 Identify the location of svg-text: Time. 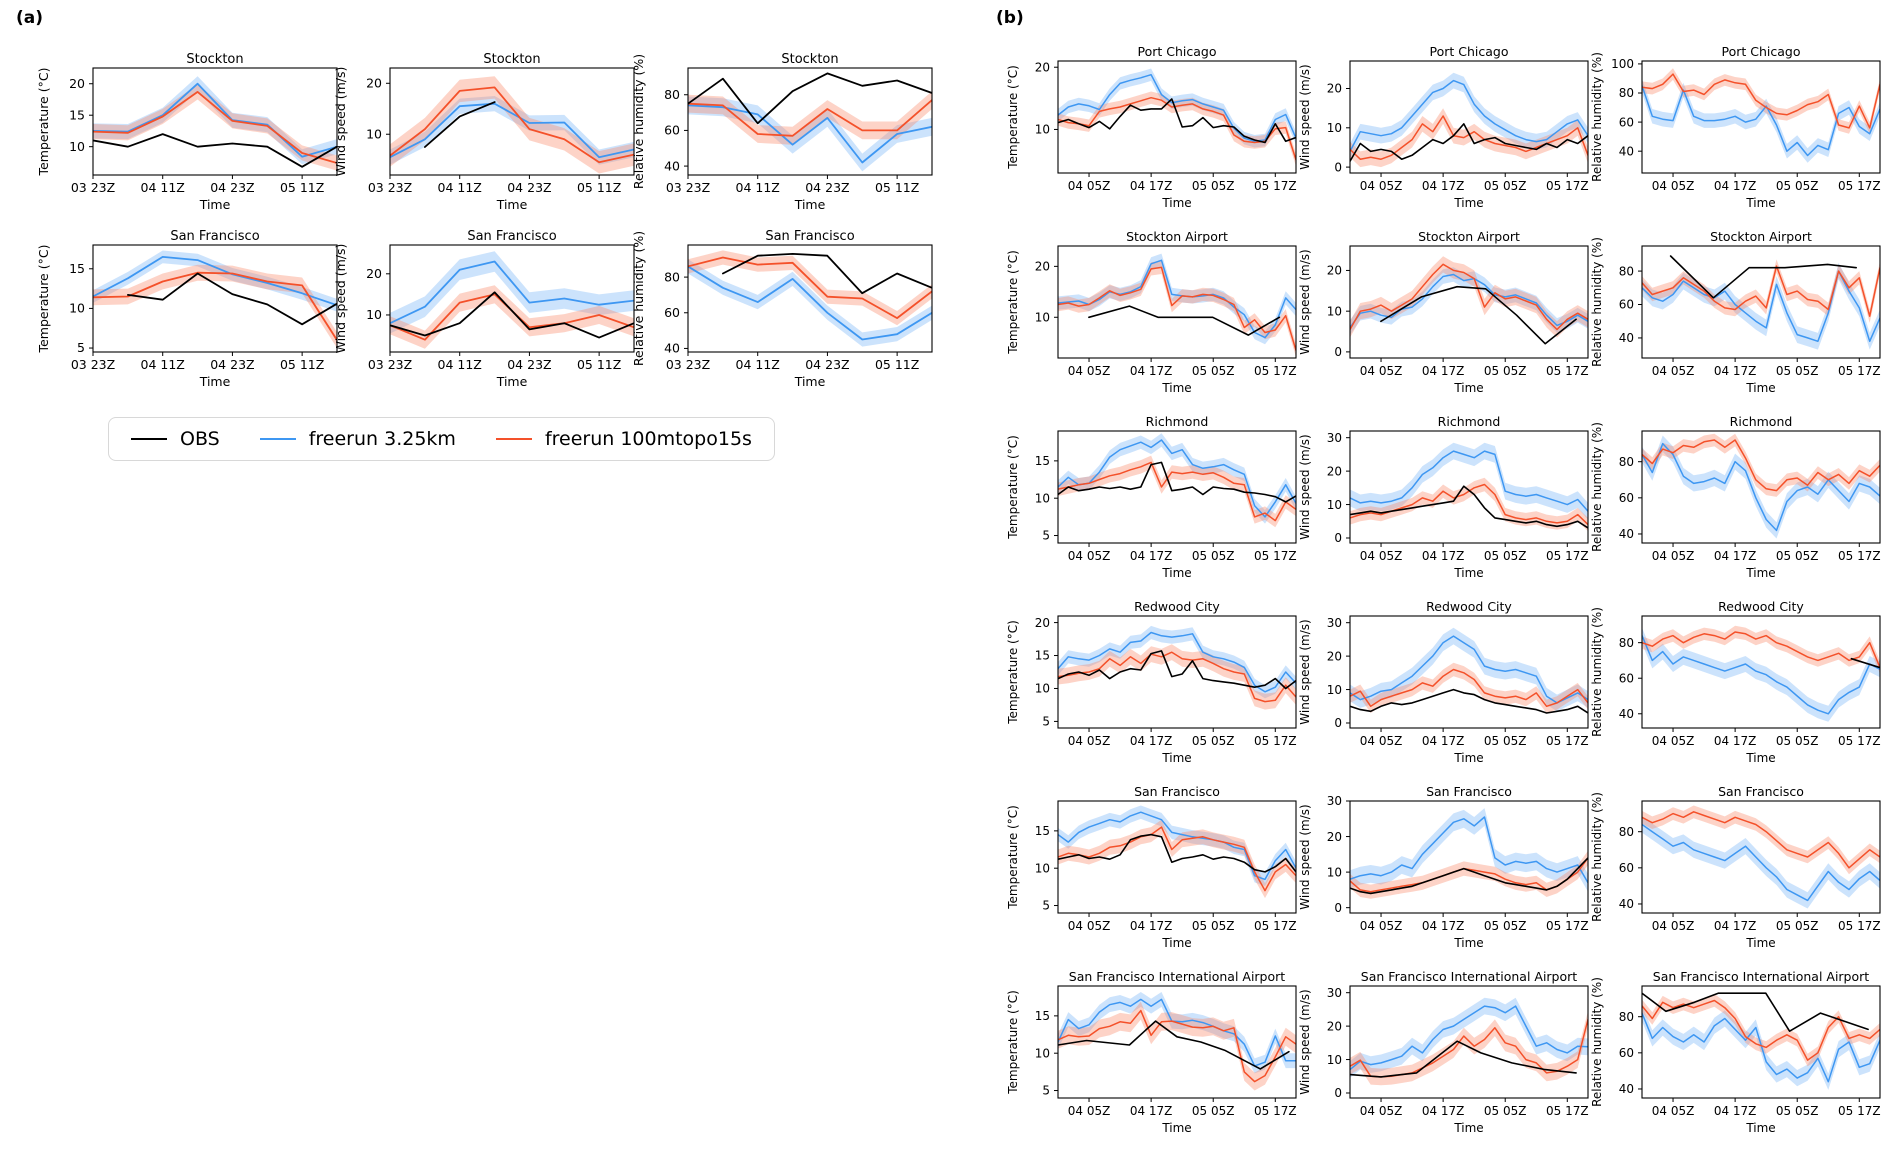
(1468, 203).